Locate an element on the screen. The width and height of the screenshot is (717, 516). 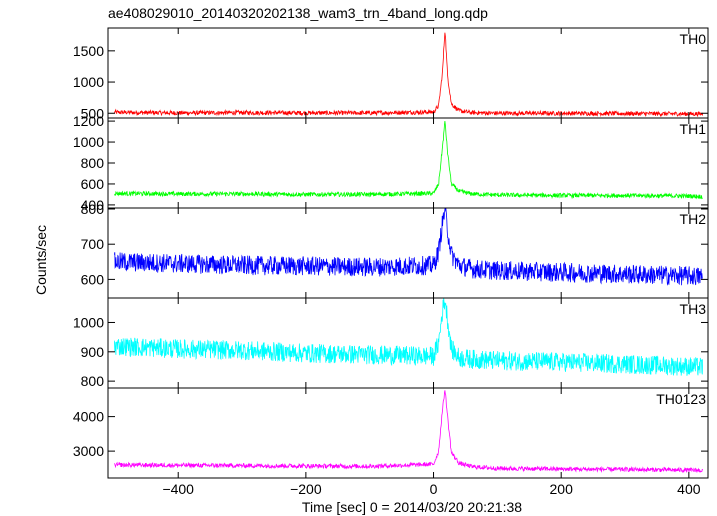
panel-label: TH0123 is located at coordinates (681, 399).